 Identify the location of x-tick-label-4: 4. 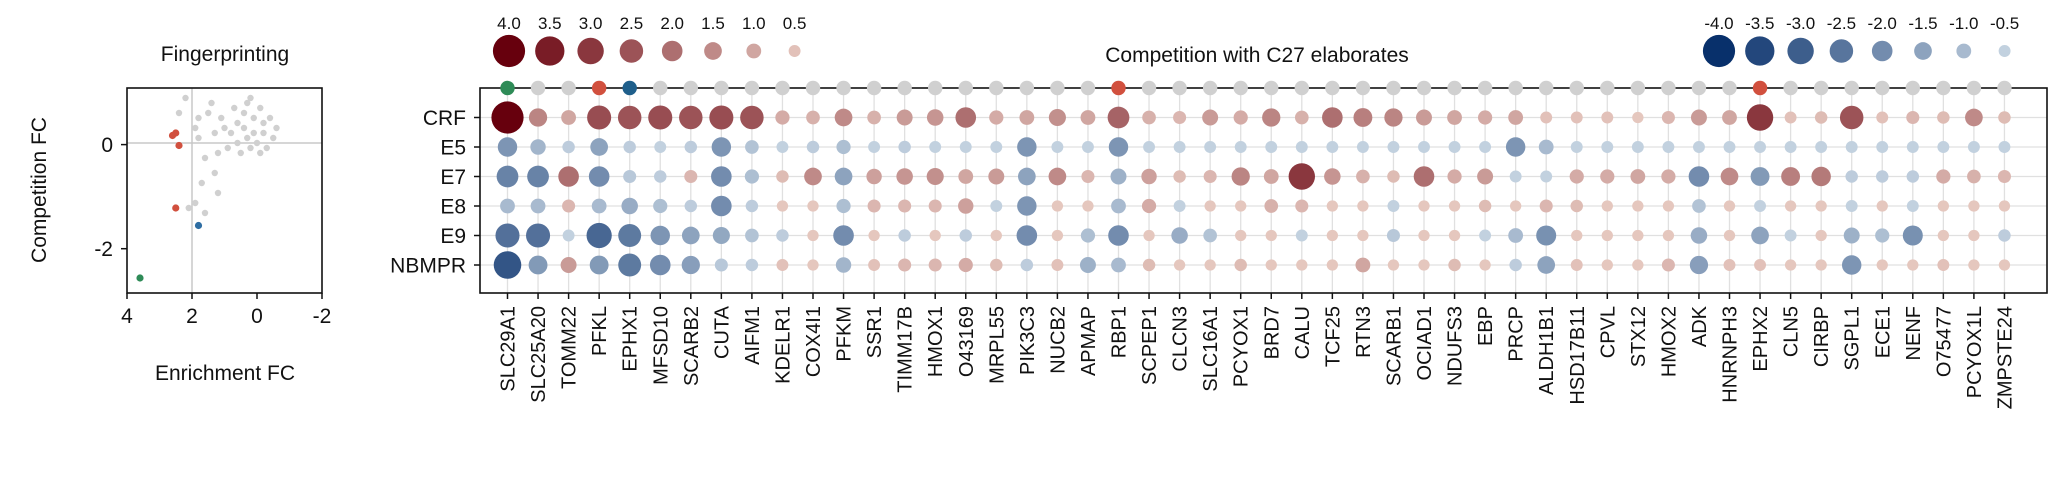
(127, 316).